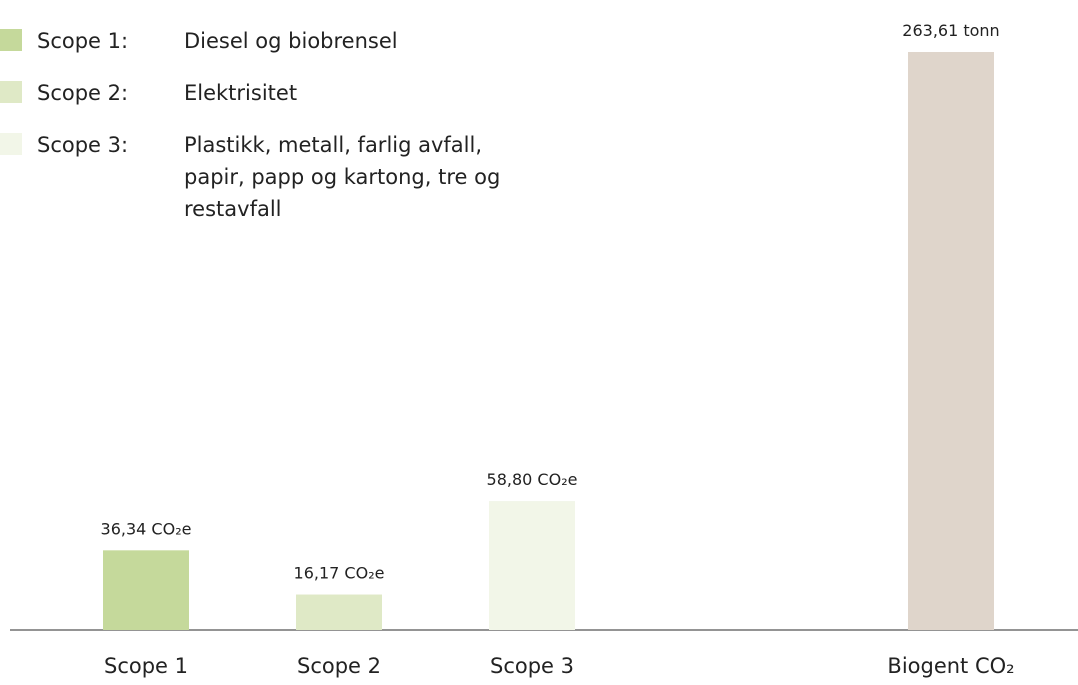  Describe the element at coordinates (339, 666) in the screenshot. I see `x-tick-label: Scope 2` at that location.